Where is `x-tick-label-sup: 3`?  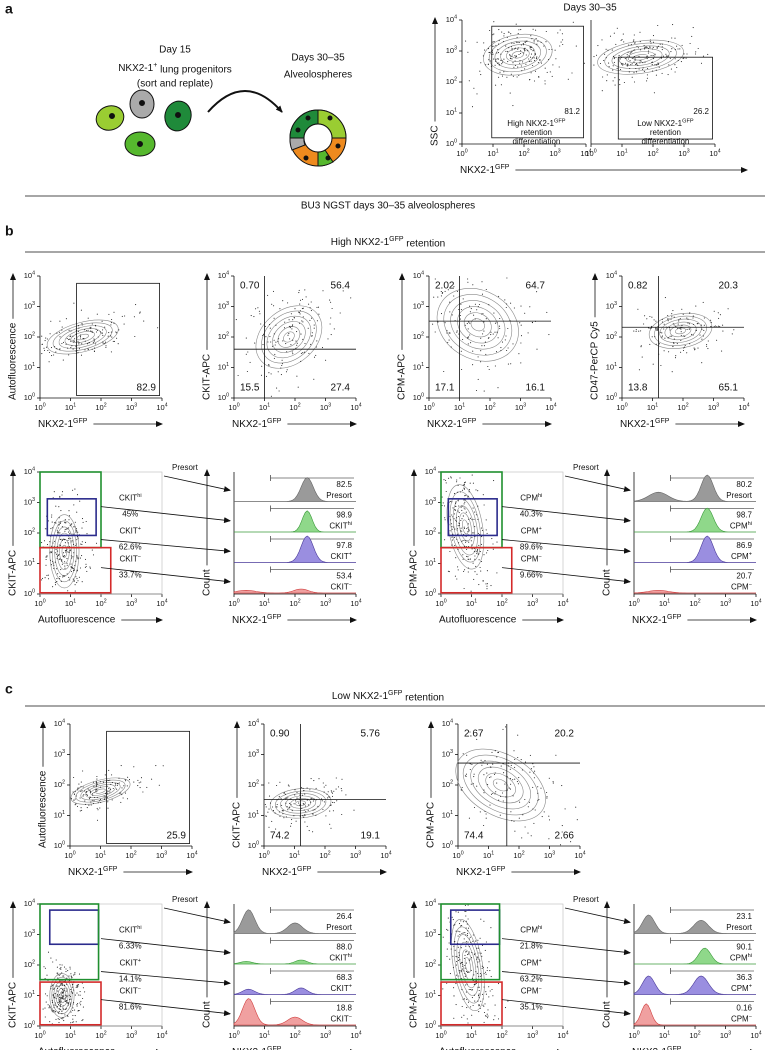
x-tick-label-sup: 3 is located at coordinates (359, 854).